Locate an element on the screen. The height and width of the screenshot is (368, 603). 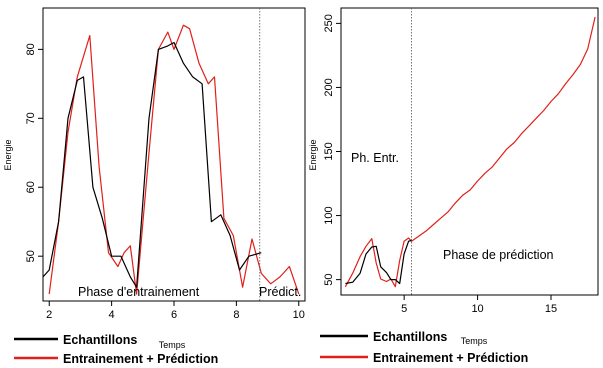
right-xlabel: Temps is located at coordinates (474, 341).